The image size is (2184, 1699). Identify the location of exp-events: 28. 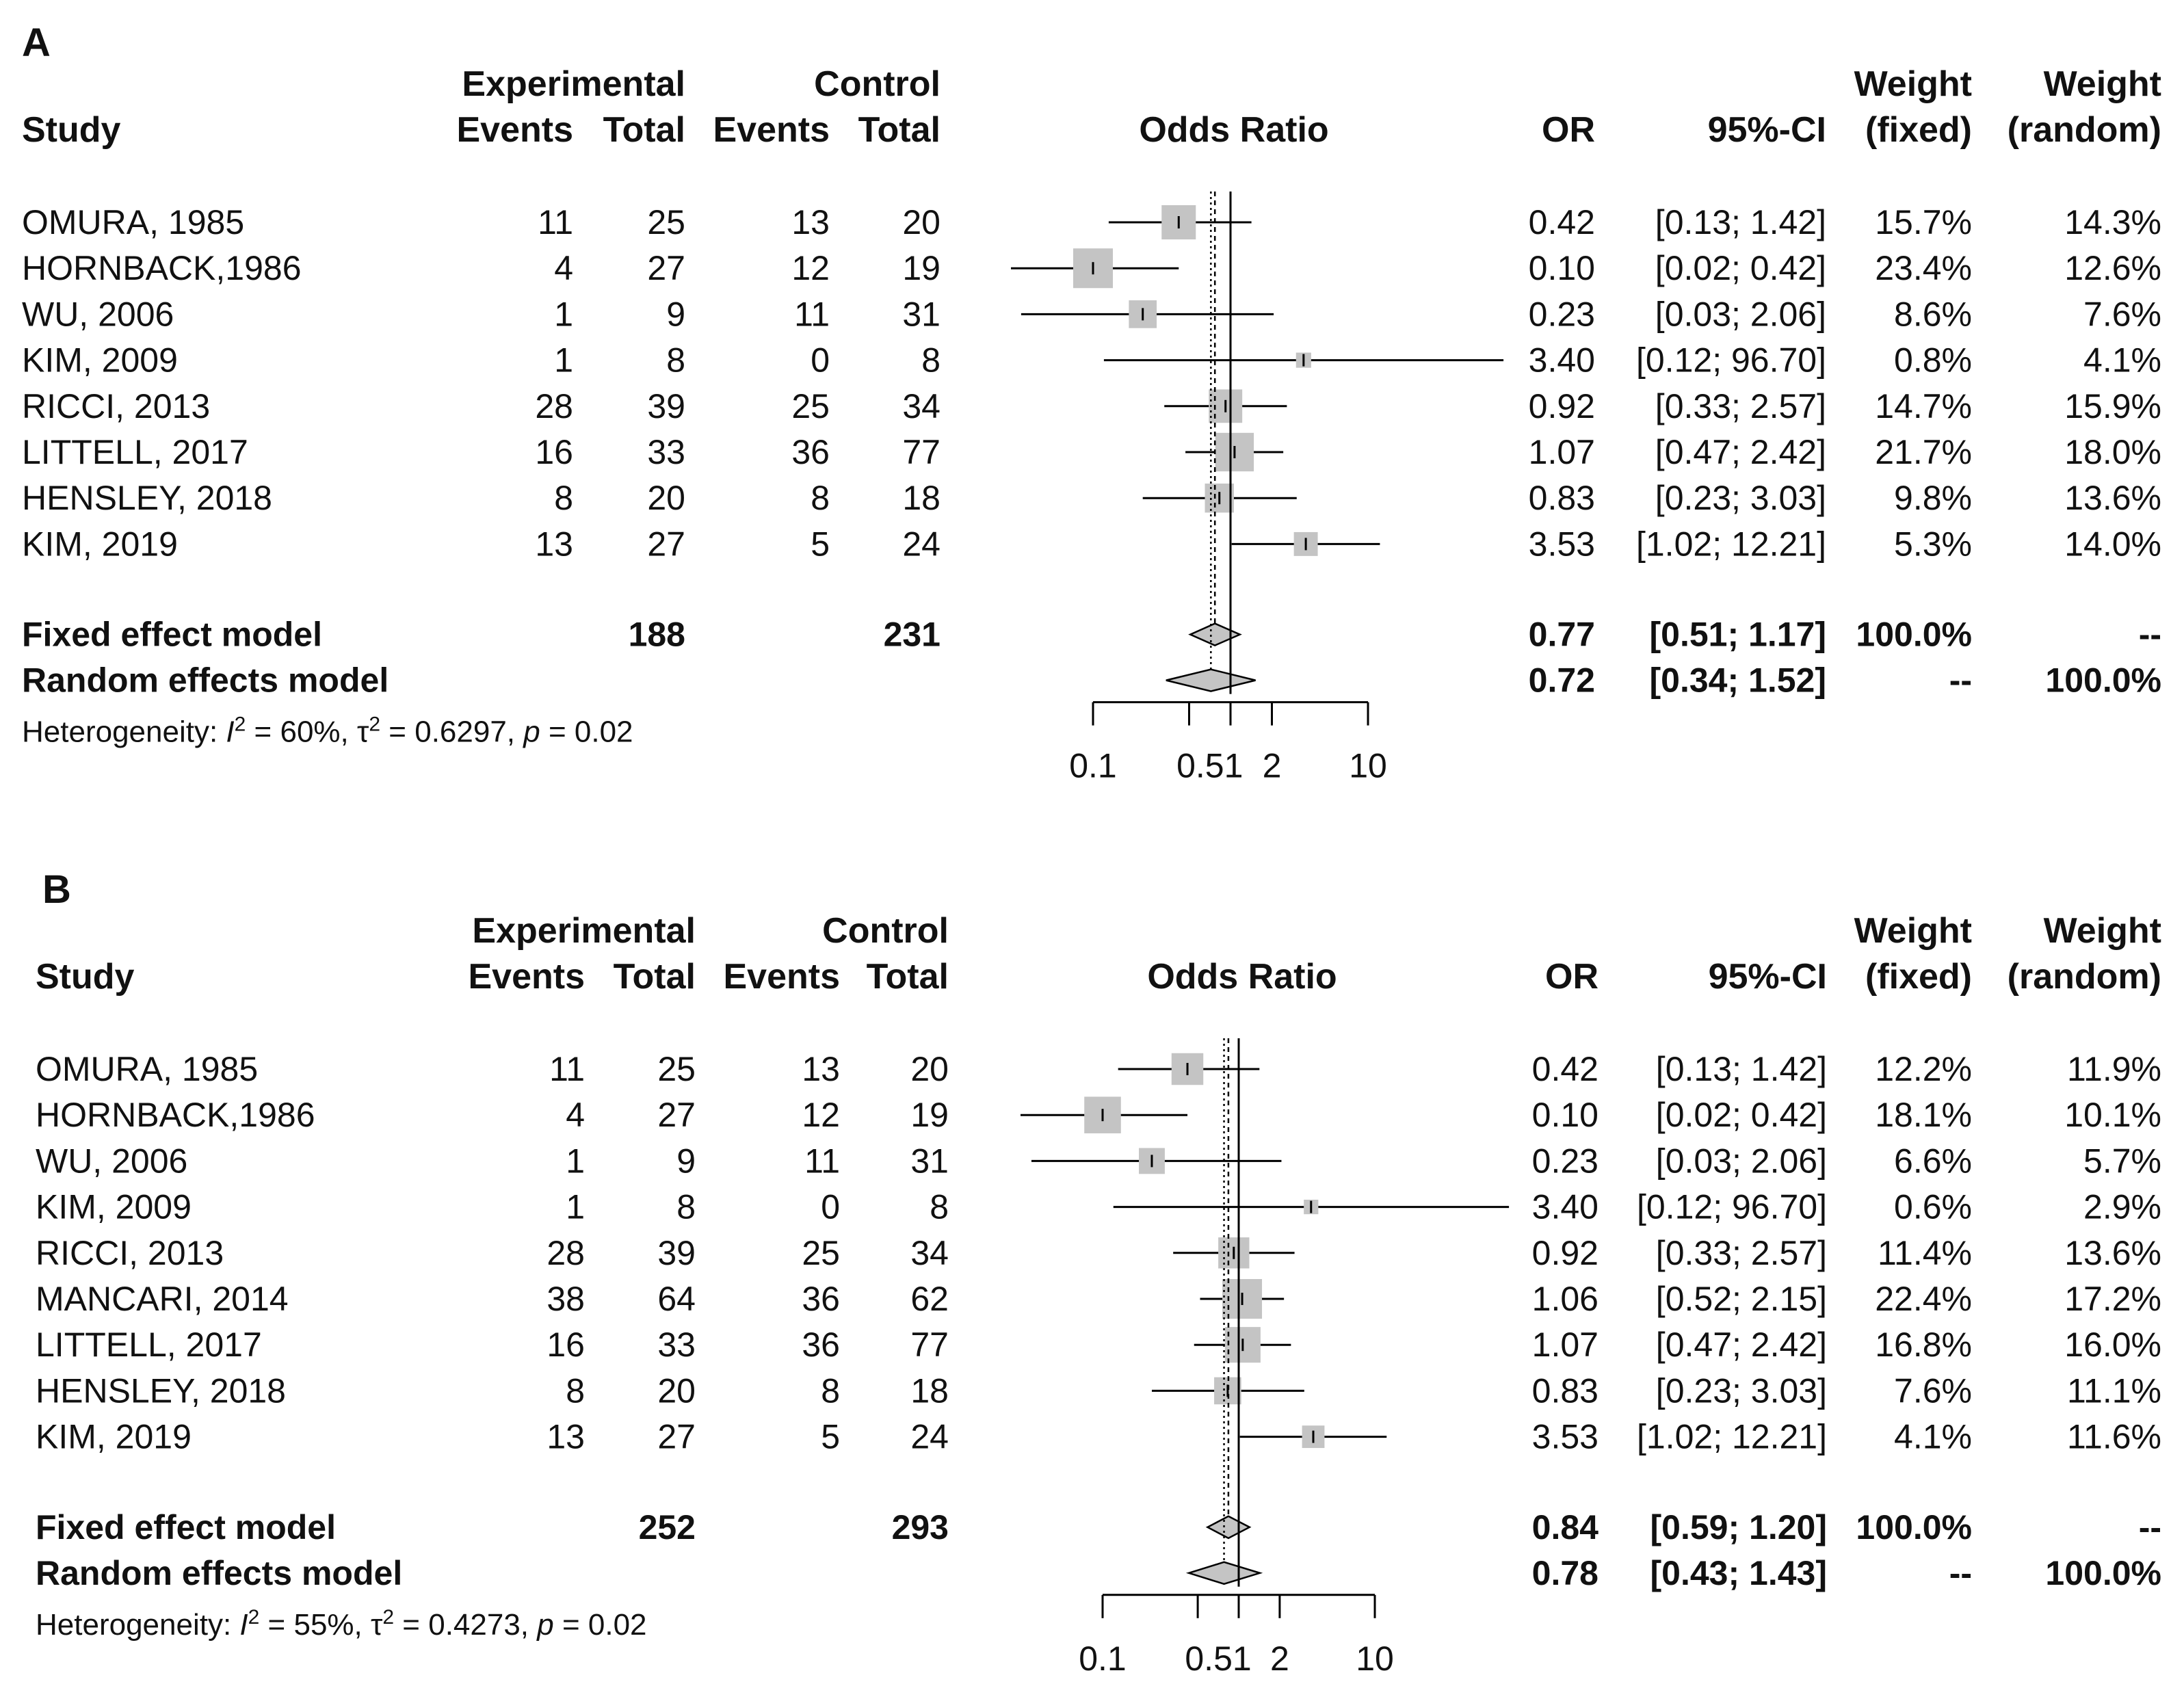
(566, 1253).